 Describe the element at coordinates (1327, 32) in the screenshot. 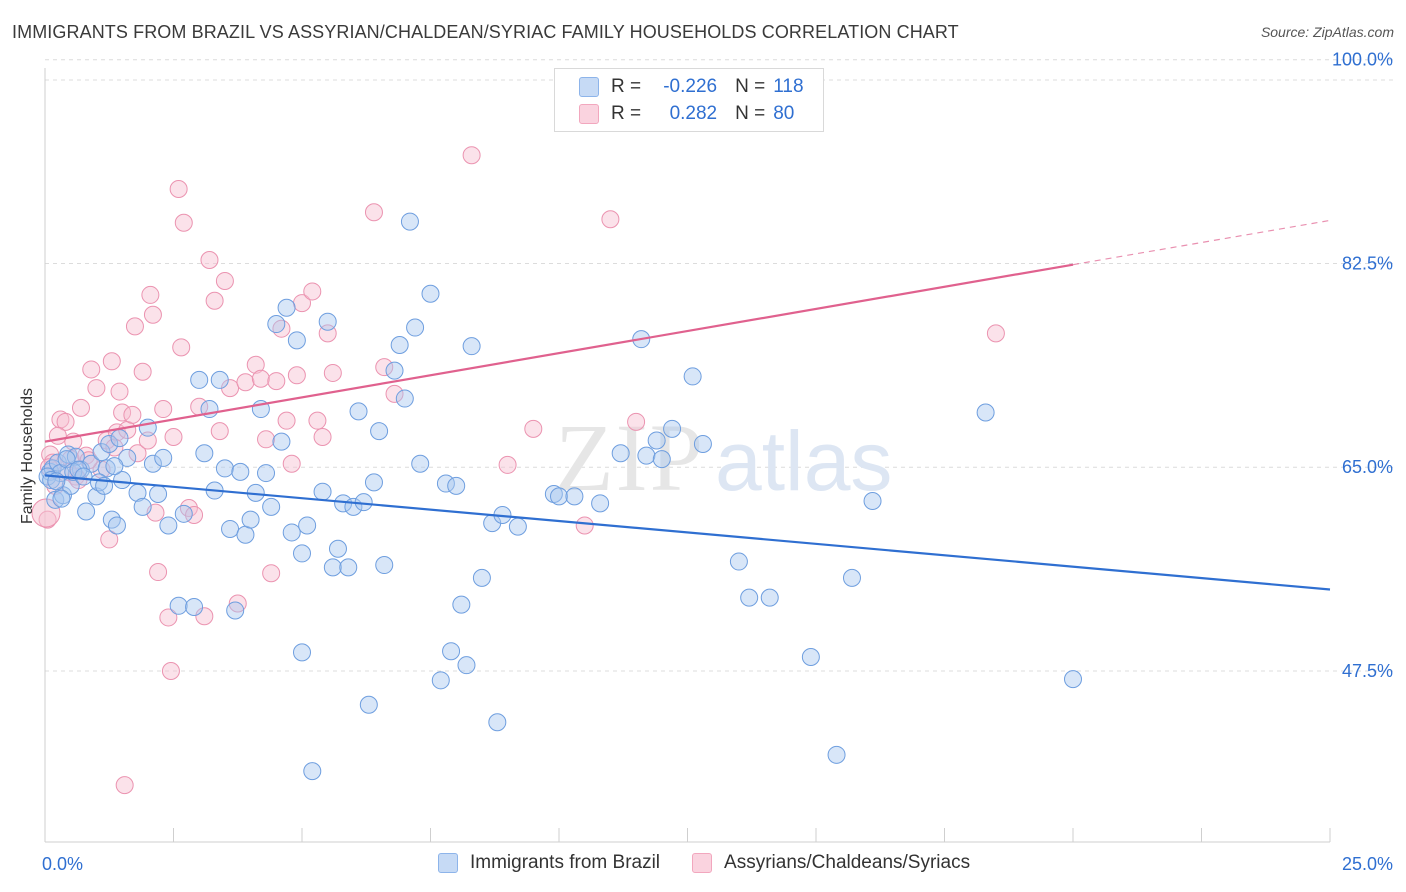

I see `source-attribution: Source: ZipAtlas.com` at that location.